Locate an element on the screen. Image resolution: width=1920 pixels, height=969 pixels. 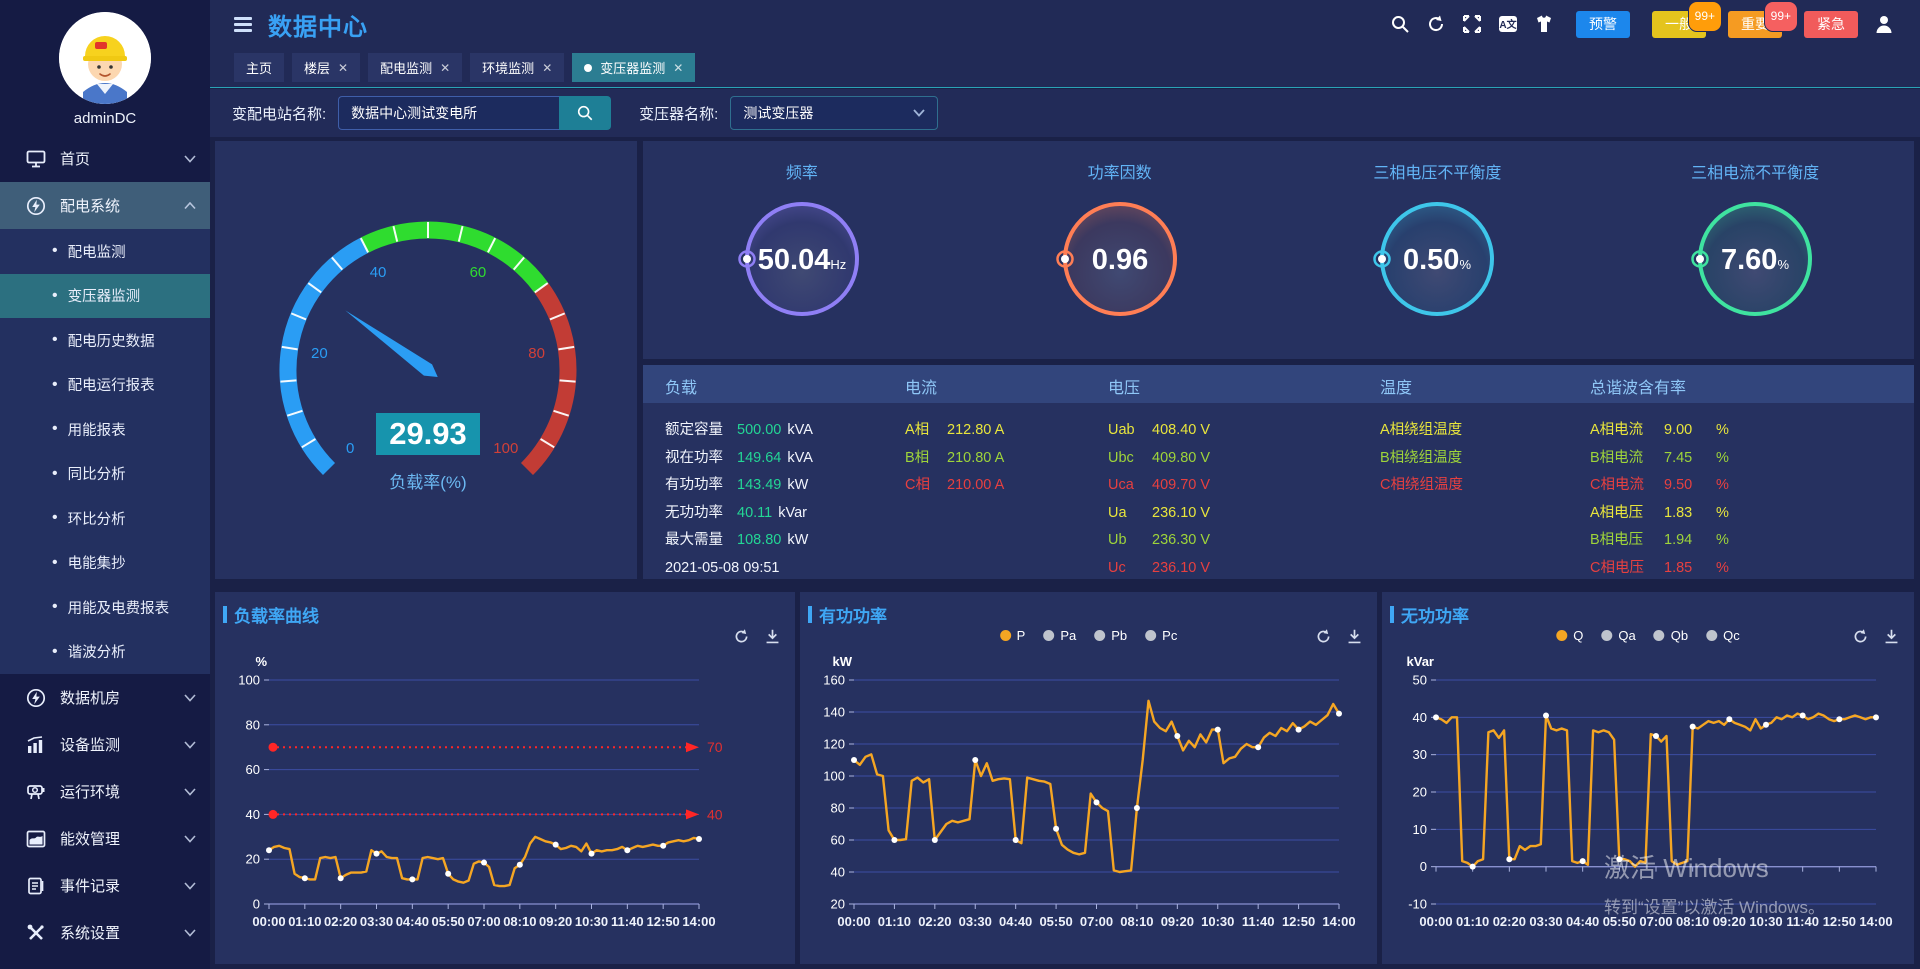
alert-button-general: 一般 99+ is located at coordinates (1687, 19).